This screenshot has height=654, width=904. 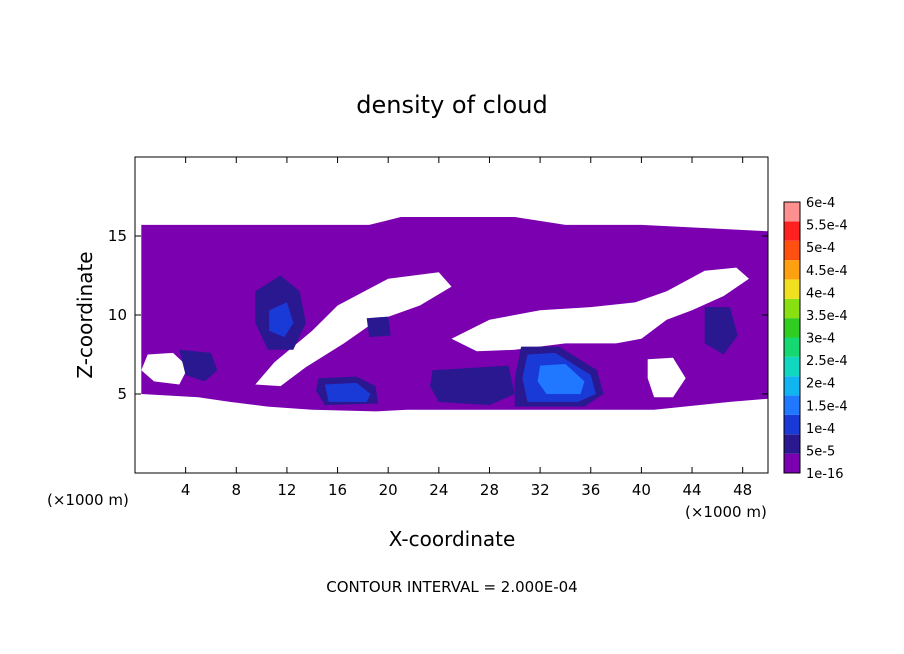 I want to click on colorbar-label: 6e-4, so click(x=820, y=203).